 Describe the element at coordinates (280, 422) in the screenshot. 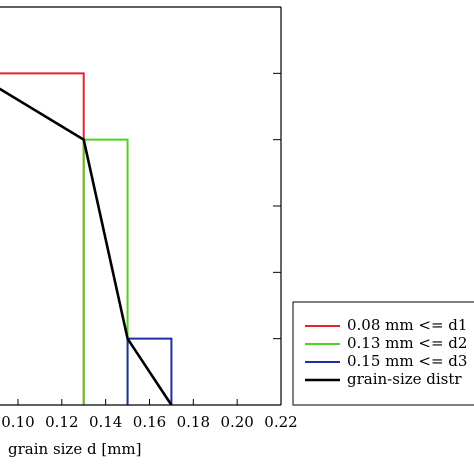

I see `x-tick-label: 0.22` at that location.